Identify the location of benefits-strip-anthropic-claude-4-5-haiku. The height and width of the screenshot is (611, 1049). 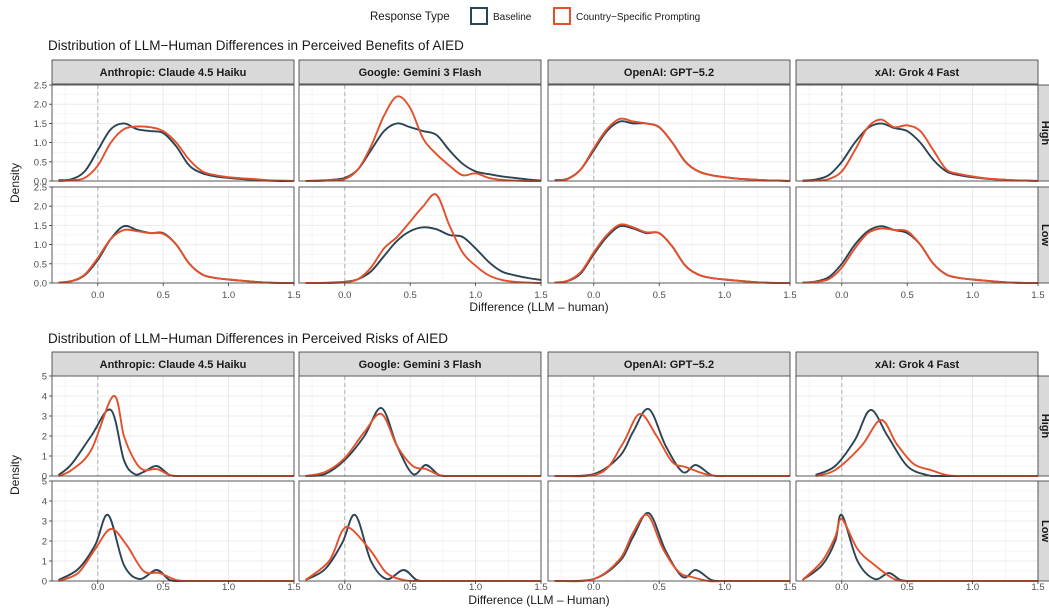
(173, 72).